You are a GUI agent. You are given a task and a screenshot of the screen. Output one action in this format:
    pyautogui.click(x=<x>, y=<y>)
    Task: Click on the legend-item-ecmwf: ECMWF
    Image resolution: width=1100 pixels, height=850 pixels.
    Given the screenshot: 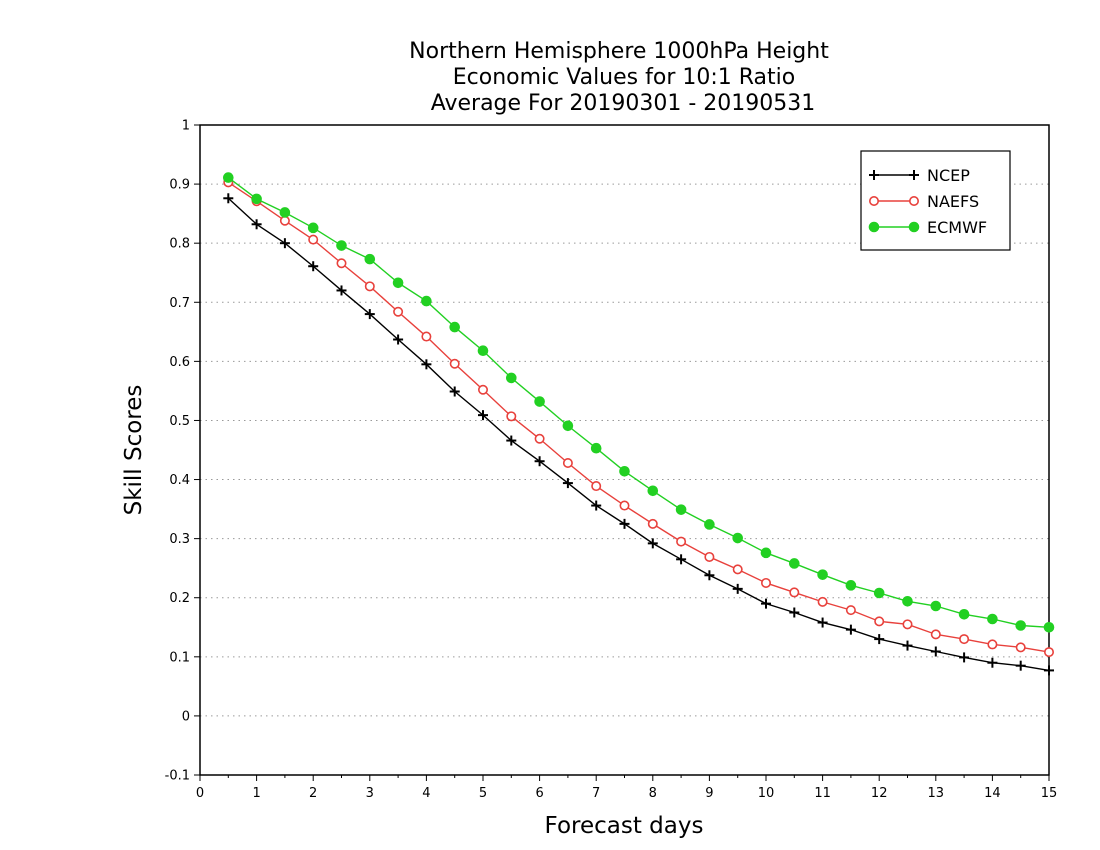 What is the action you would take?
    pyautogui.click(x=927, y=227)
    